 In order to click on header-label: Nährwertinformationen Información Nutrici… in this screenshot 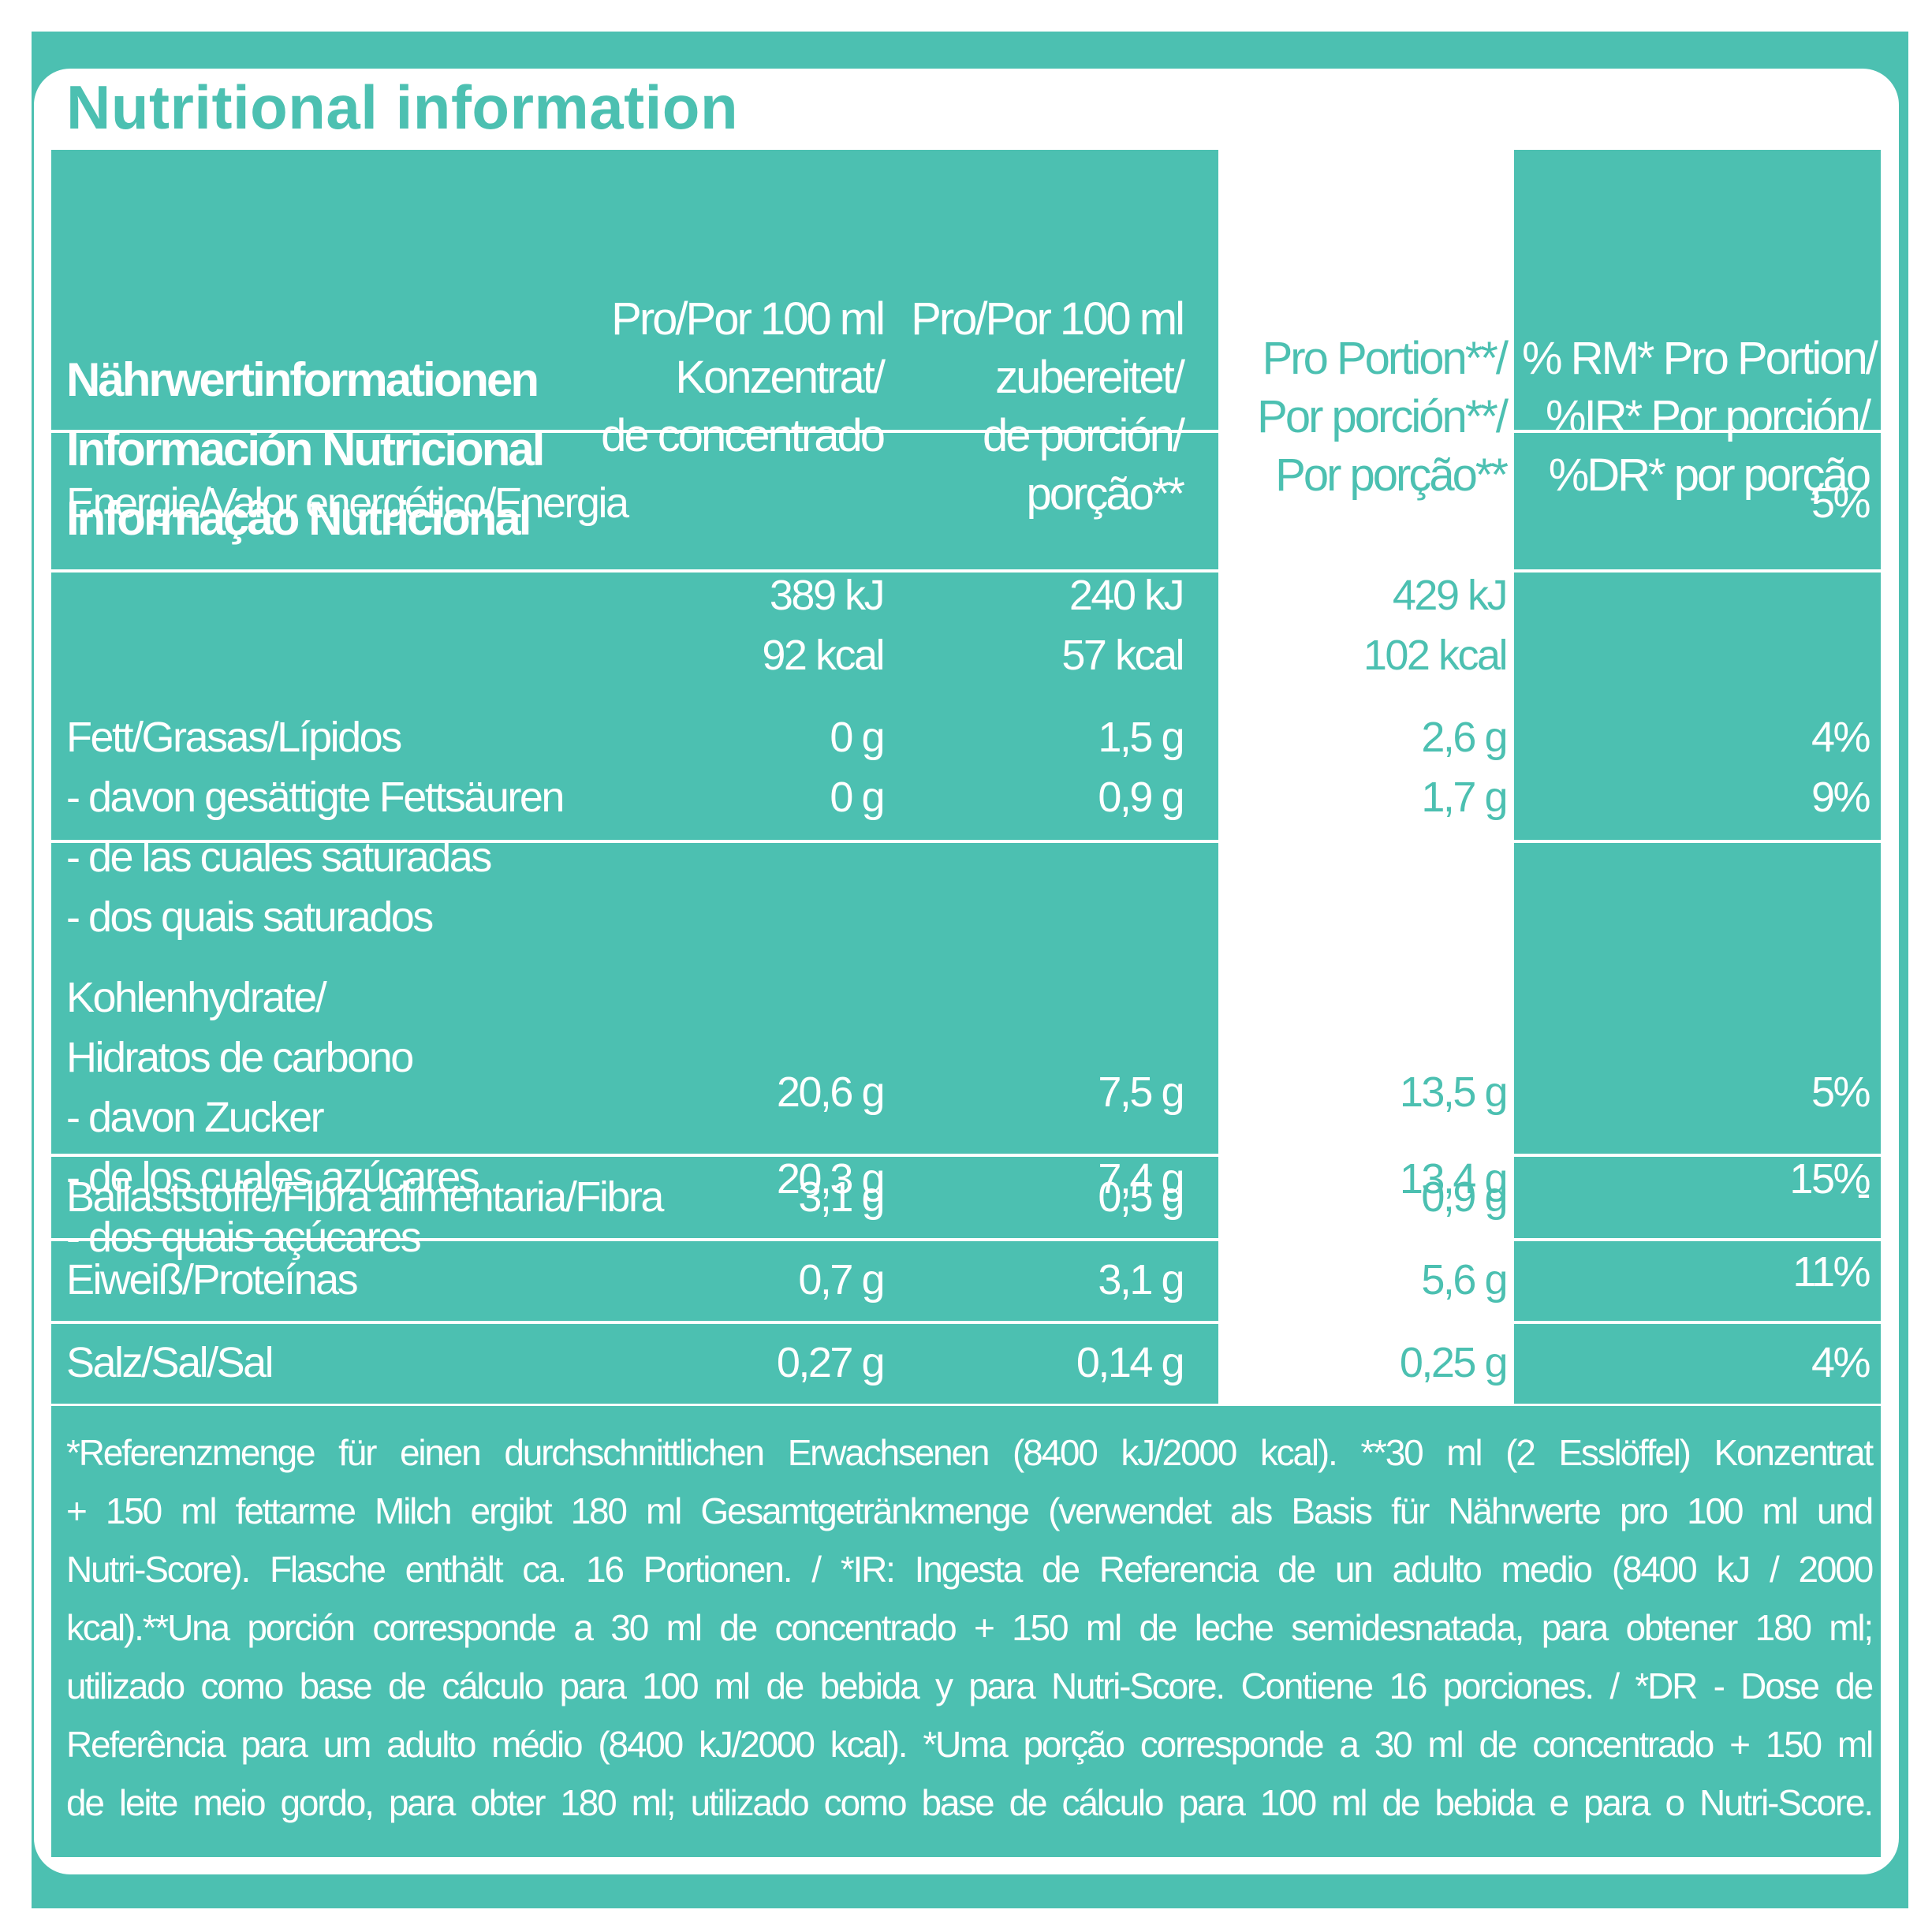, I will do `click(306, 449)`.